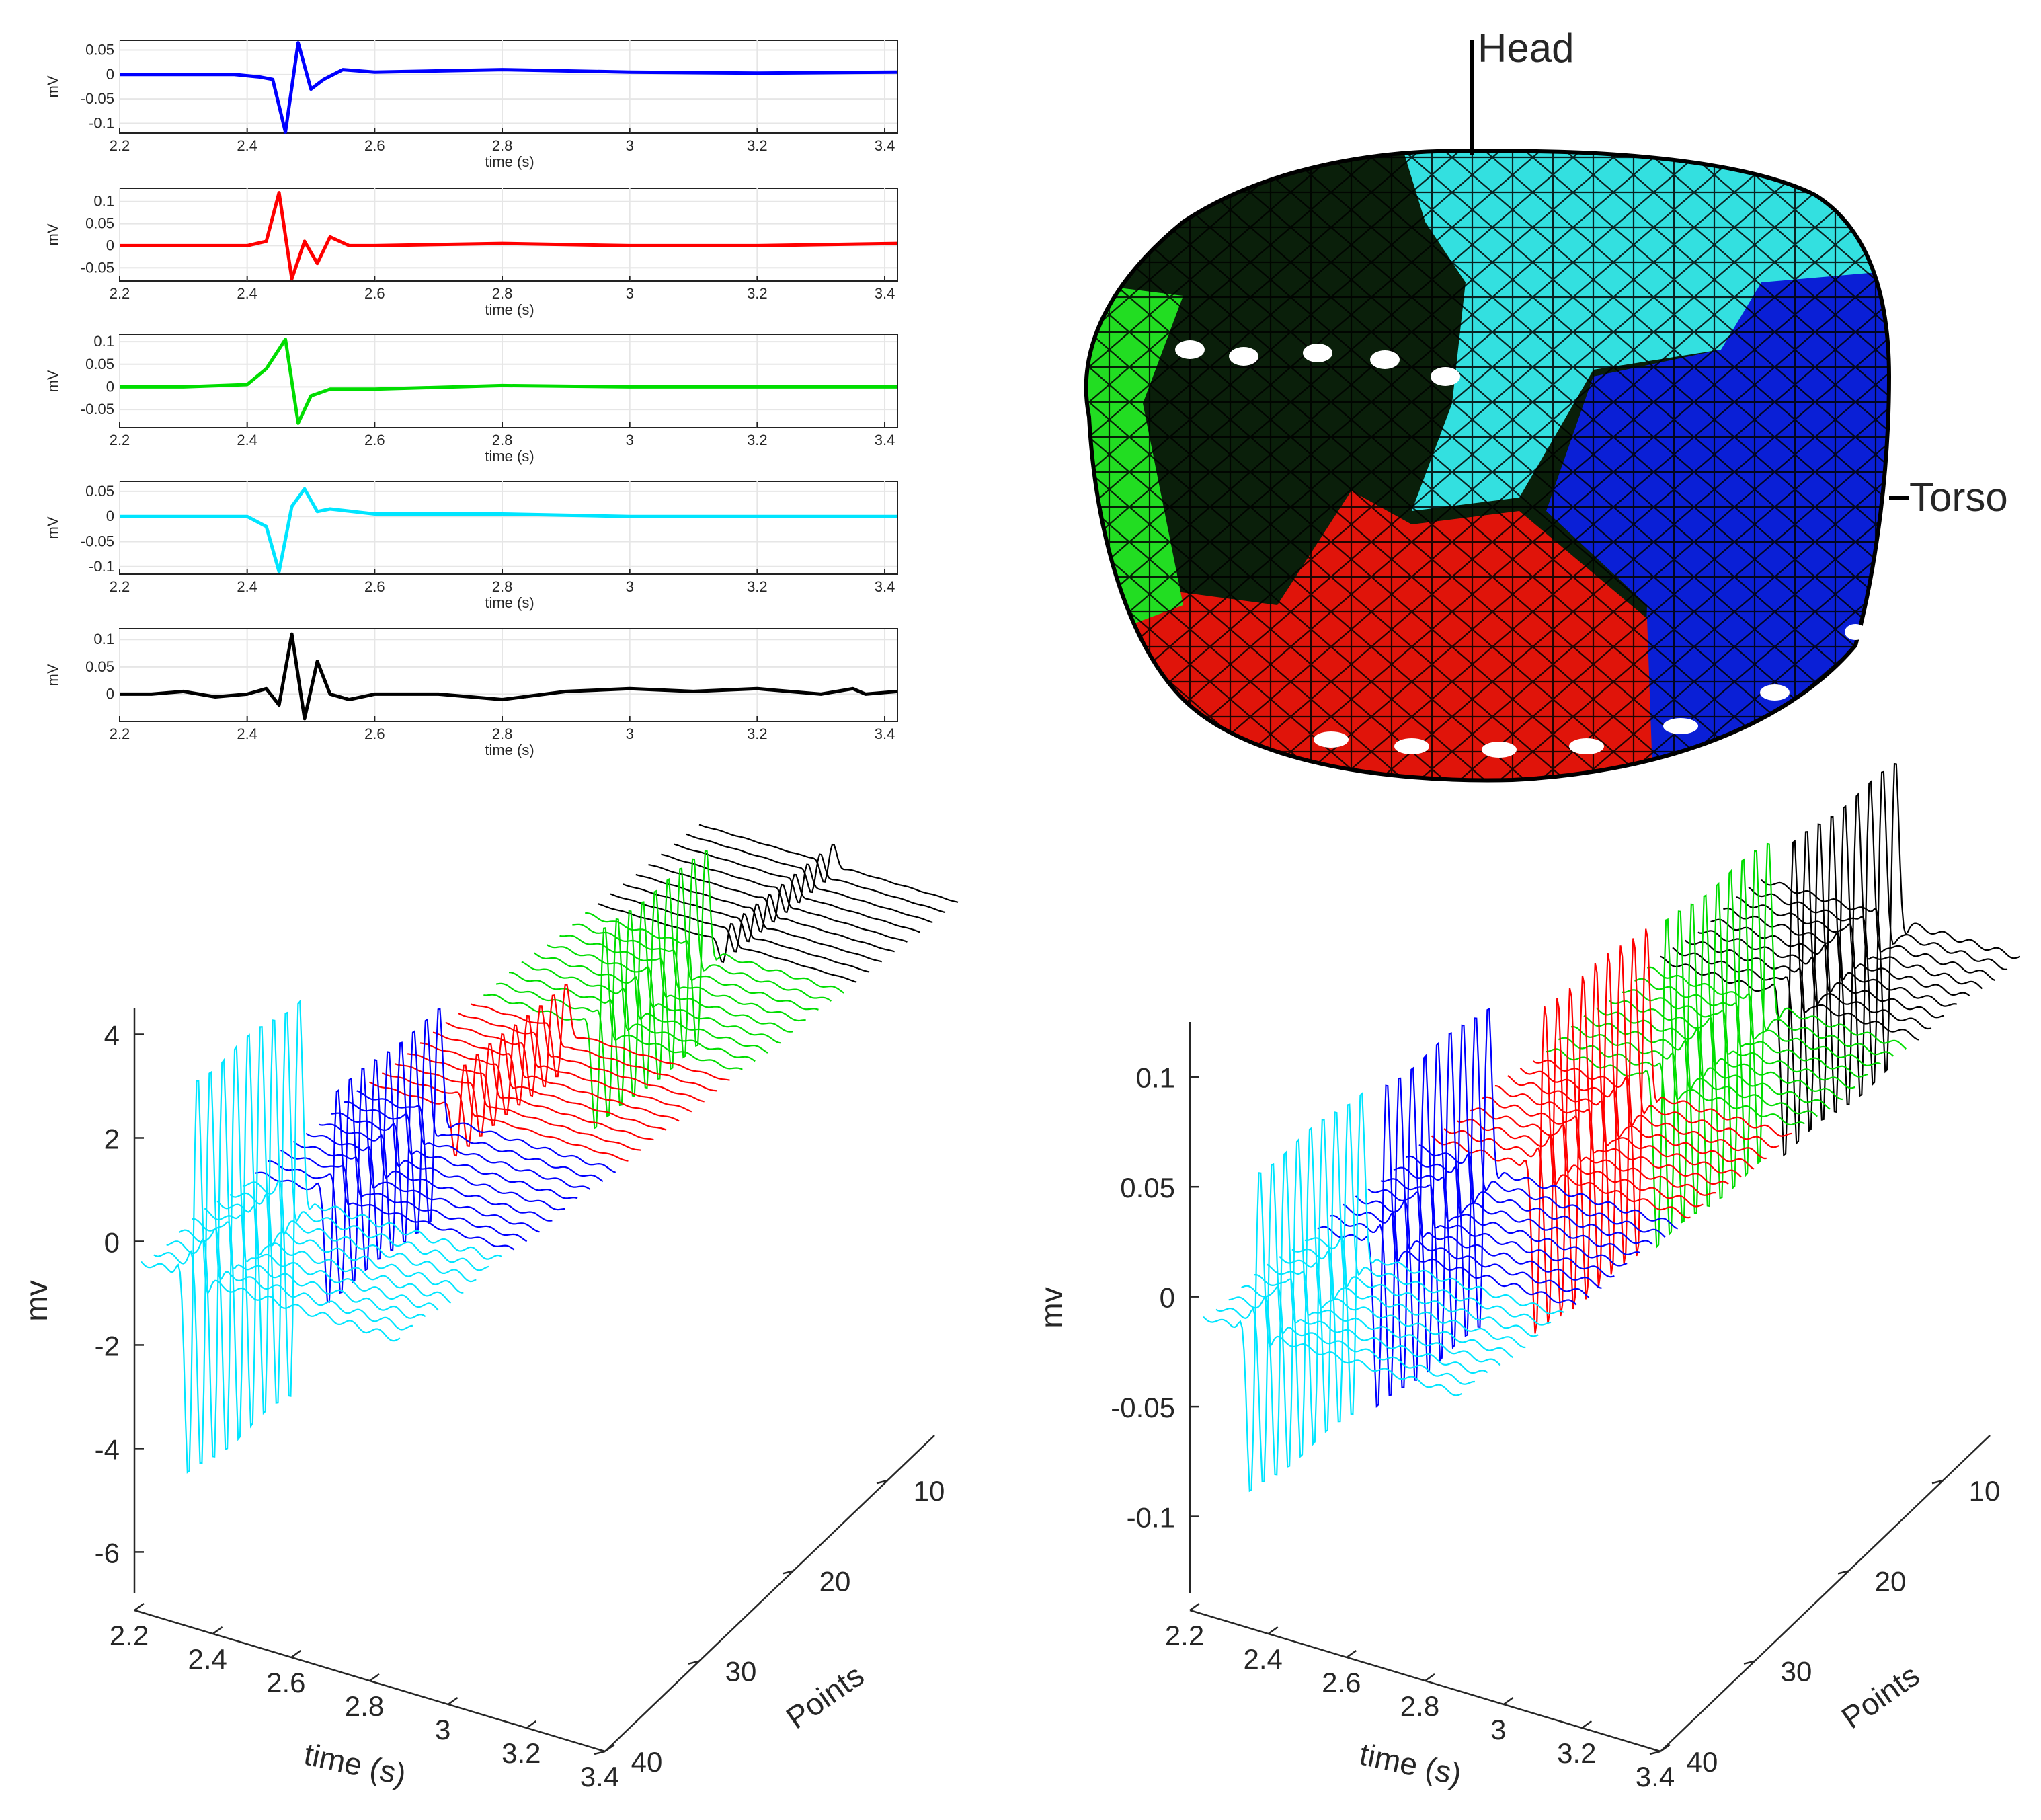 The height and width of the screenshot is (1820, 2041). What do you see at coordinates (647, 1762) in the screenshot?
I see `depth-tick-label: 40` at bounding box center [647, 1762].